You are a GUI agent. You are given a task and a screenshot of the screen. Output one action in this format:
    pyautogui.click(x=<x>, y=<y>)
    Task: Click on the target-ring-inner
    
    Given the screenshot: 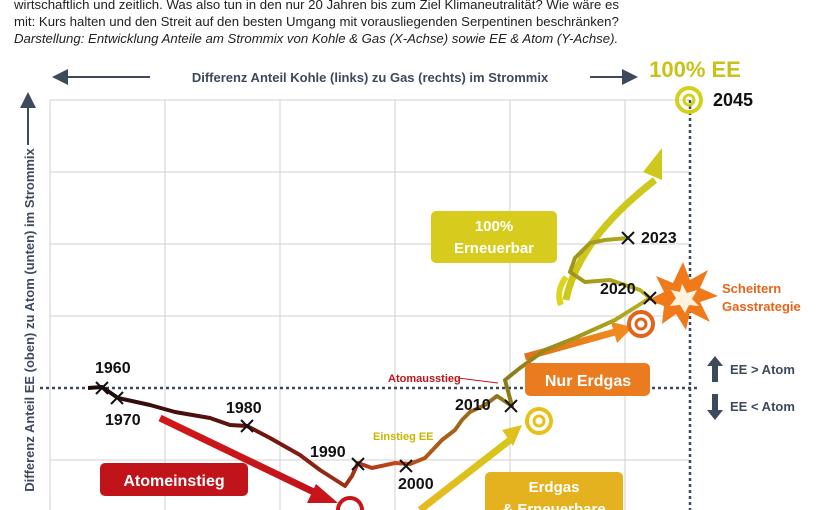 What is the action you would take?
    pyautogui.click(x=689, y=100)
    